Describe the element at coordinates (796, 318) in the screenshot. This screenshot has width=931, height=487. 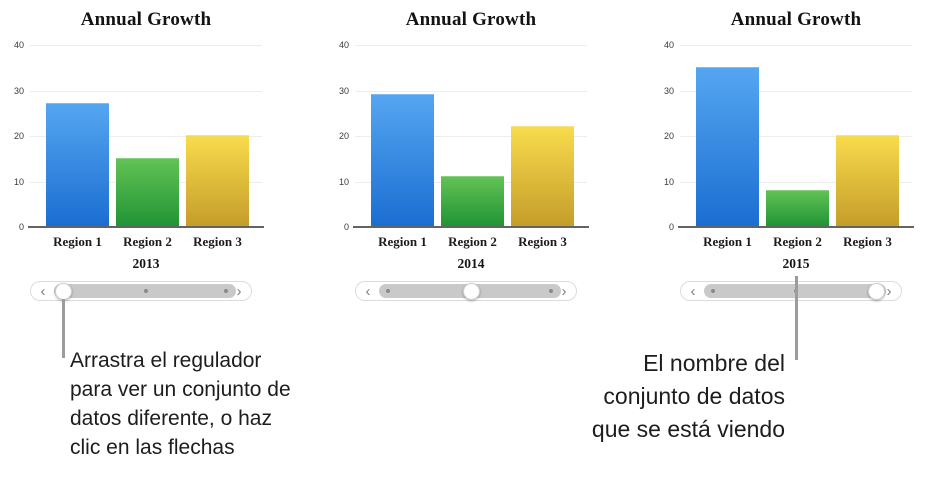
I see `dataset-callout-connector-line` at that location.